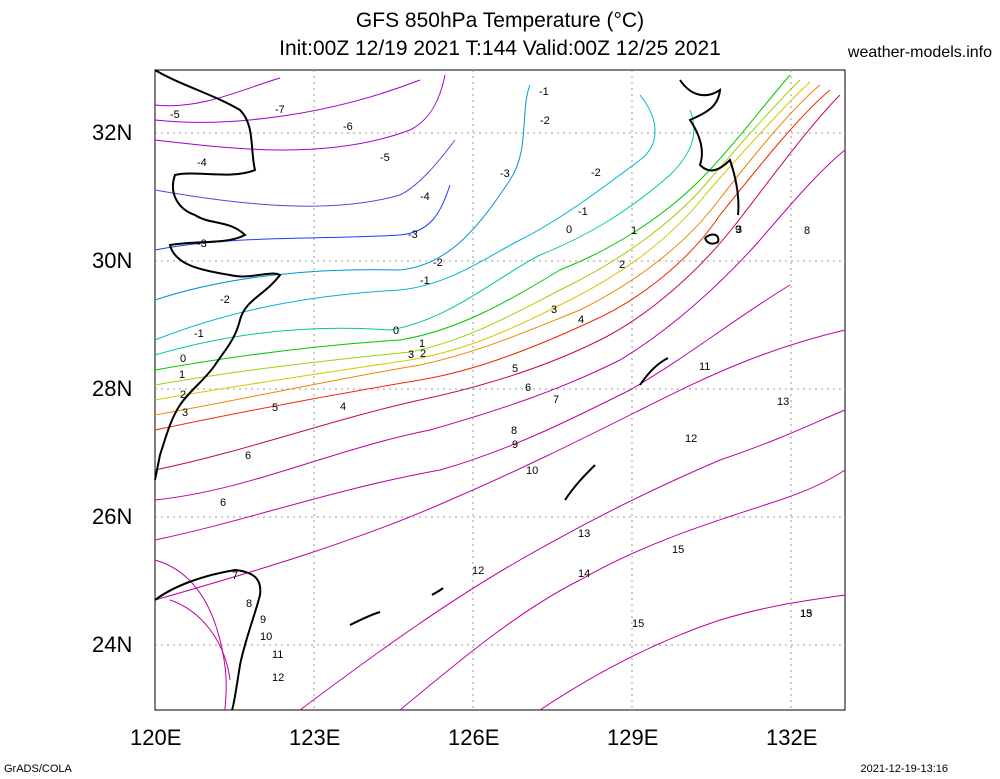 This screenshot has height=779, width=1000. Describe the element at coordinates (112, 516) in the screenshot. I see `lat-label-26n: 26N` at that location.